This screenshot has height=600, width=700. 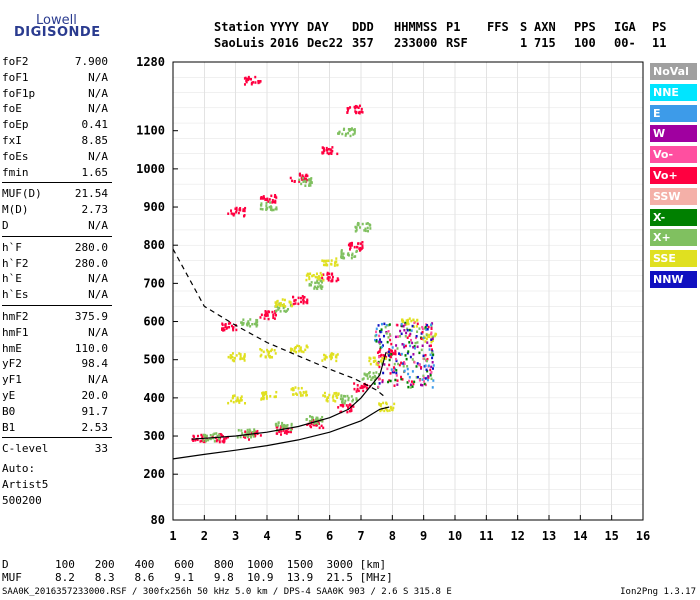 What do you see at coordinates (15, 125) in the screenshot?
I see `param-label: foEp` at bounding box center [15, 125].